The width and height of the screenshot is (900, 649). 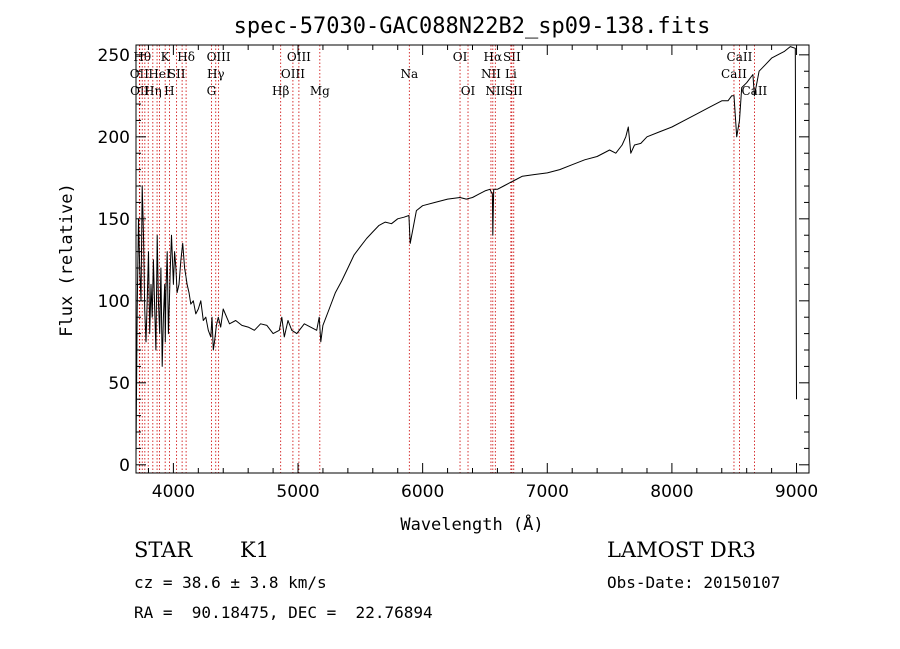 What do you see at coordinates (67, 260) in the screenshot?
I see `y-axis-label: Flux (relative)` at bounding box center [67, 260].